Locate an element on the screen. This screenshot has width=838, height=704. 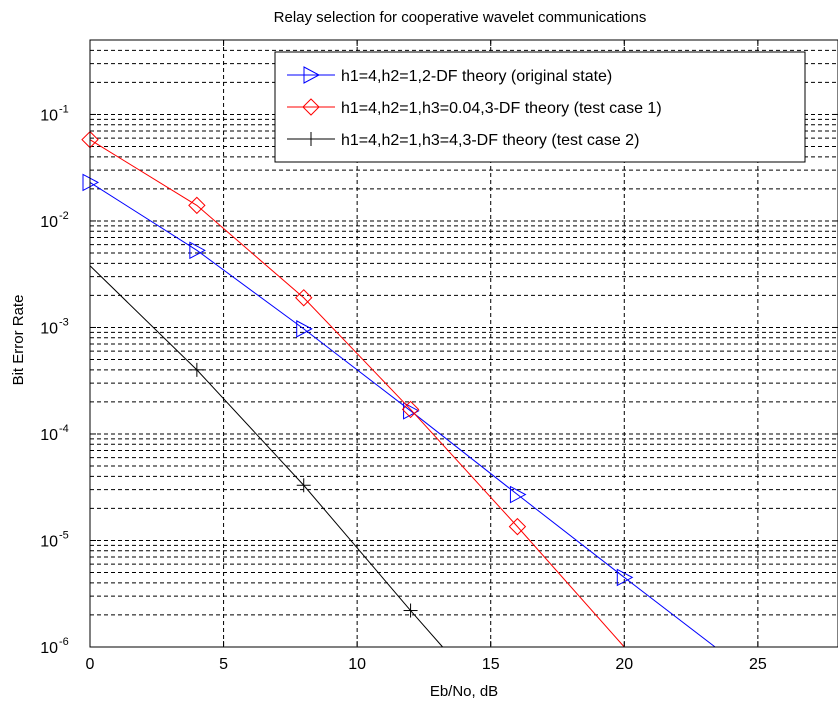
legend-item-1: h1=4,h2=1,2-DF theory (original state) is located at coordinates (449, 75).